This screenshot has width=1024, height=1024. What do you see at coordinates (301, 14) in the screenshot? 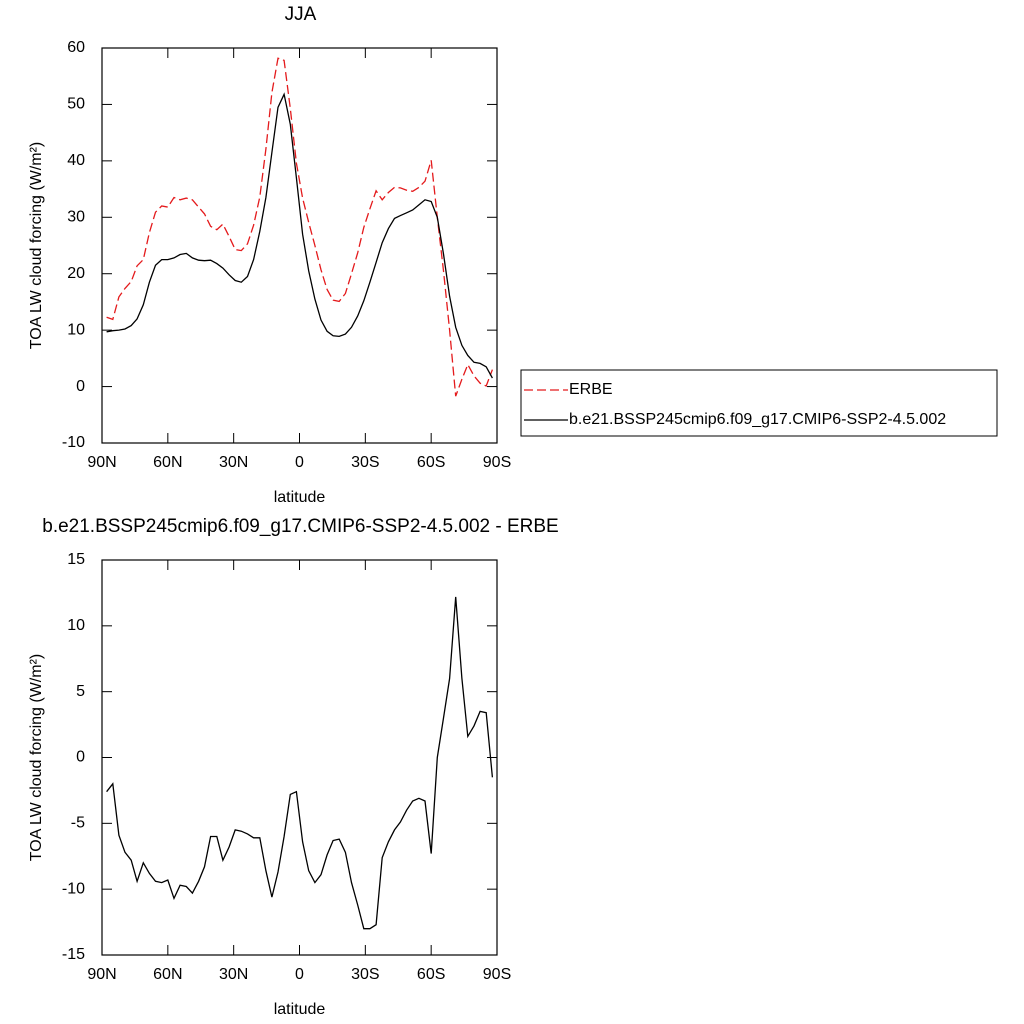
I see `chart-title: JJA` at bounding box center [301, 14].